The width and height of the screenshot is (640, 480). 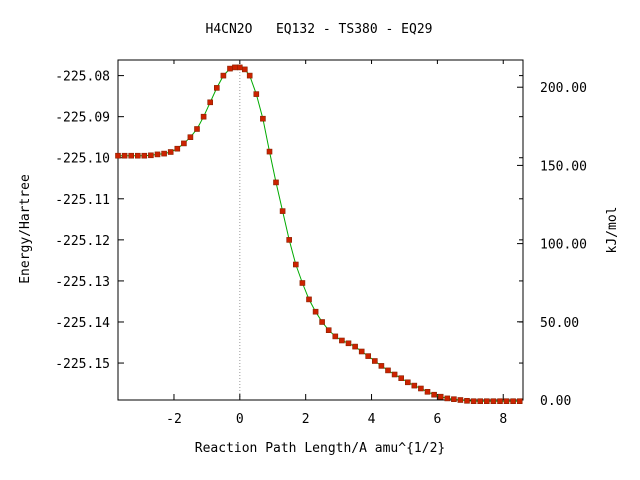 I want to click on y-axis-title: Energy/Hartree, so click(x=25, y=229).